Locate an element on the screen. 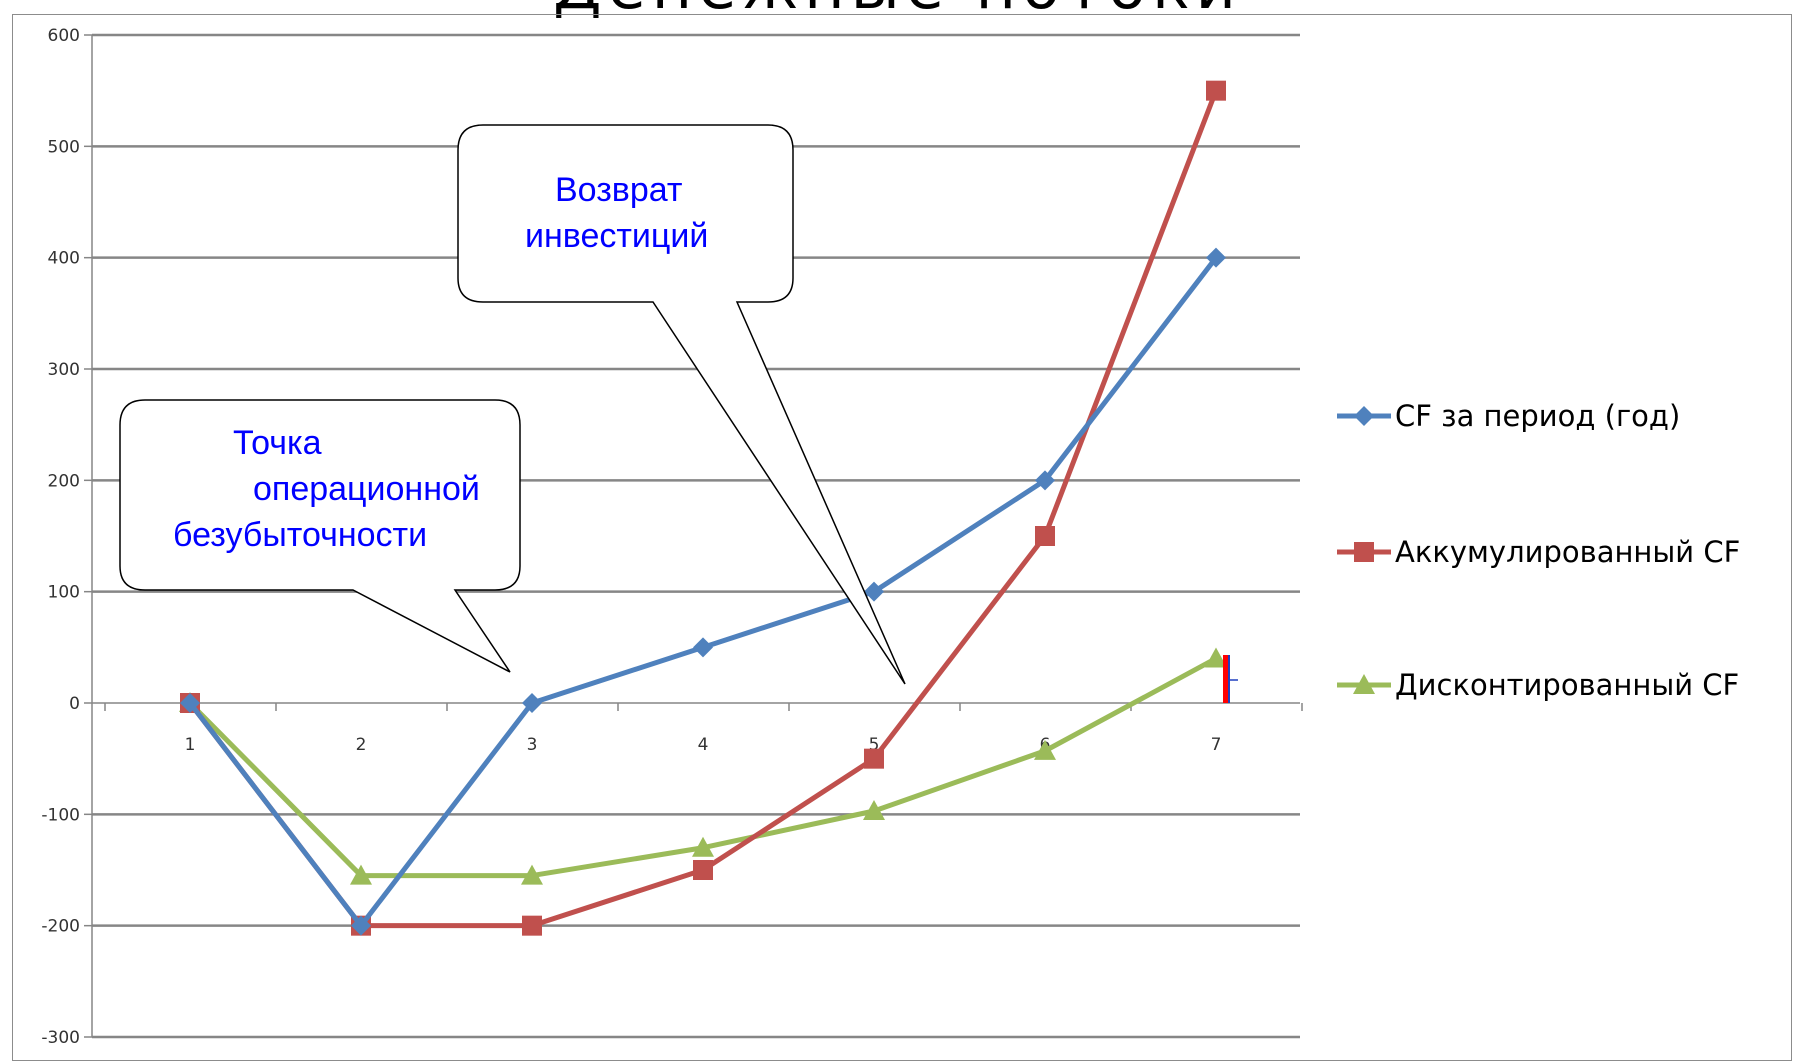 This screenshot has height=1063, width=1795. legend-entry: Дисконтированный CF is located at coordinates (1537, 685).